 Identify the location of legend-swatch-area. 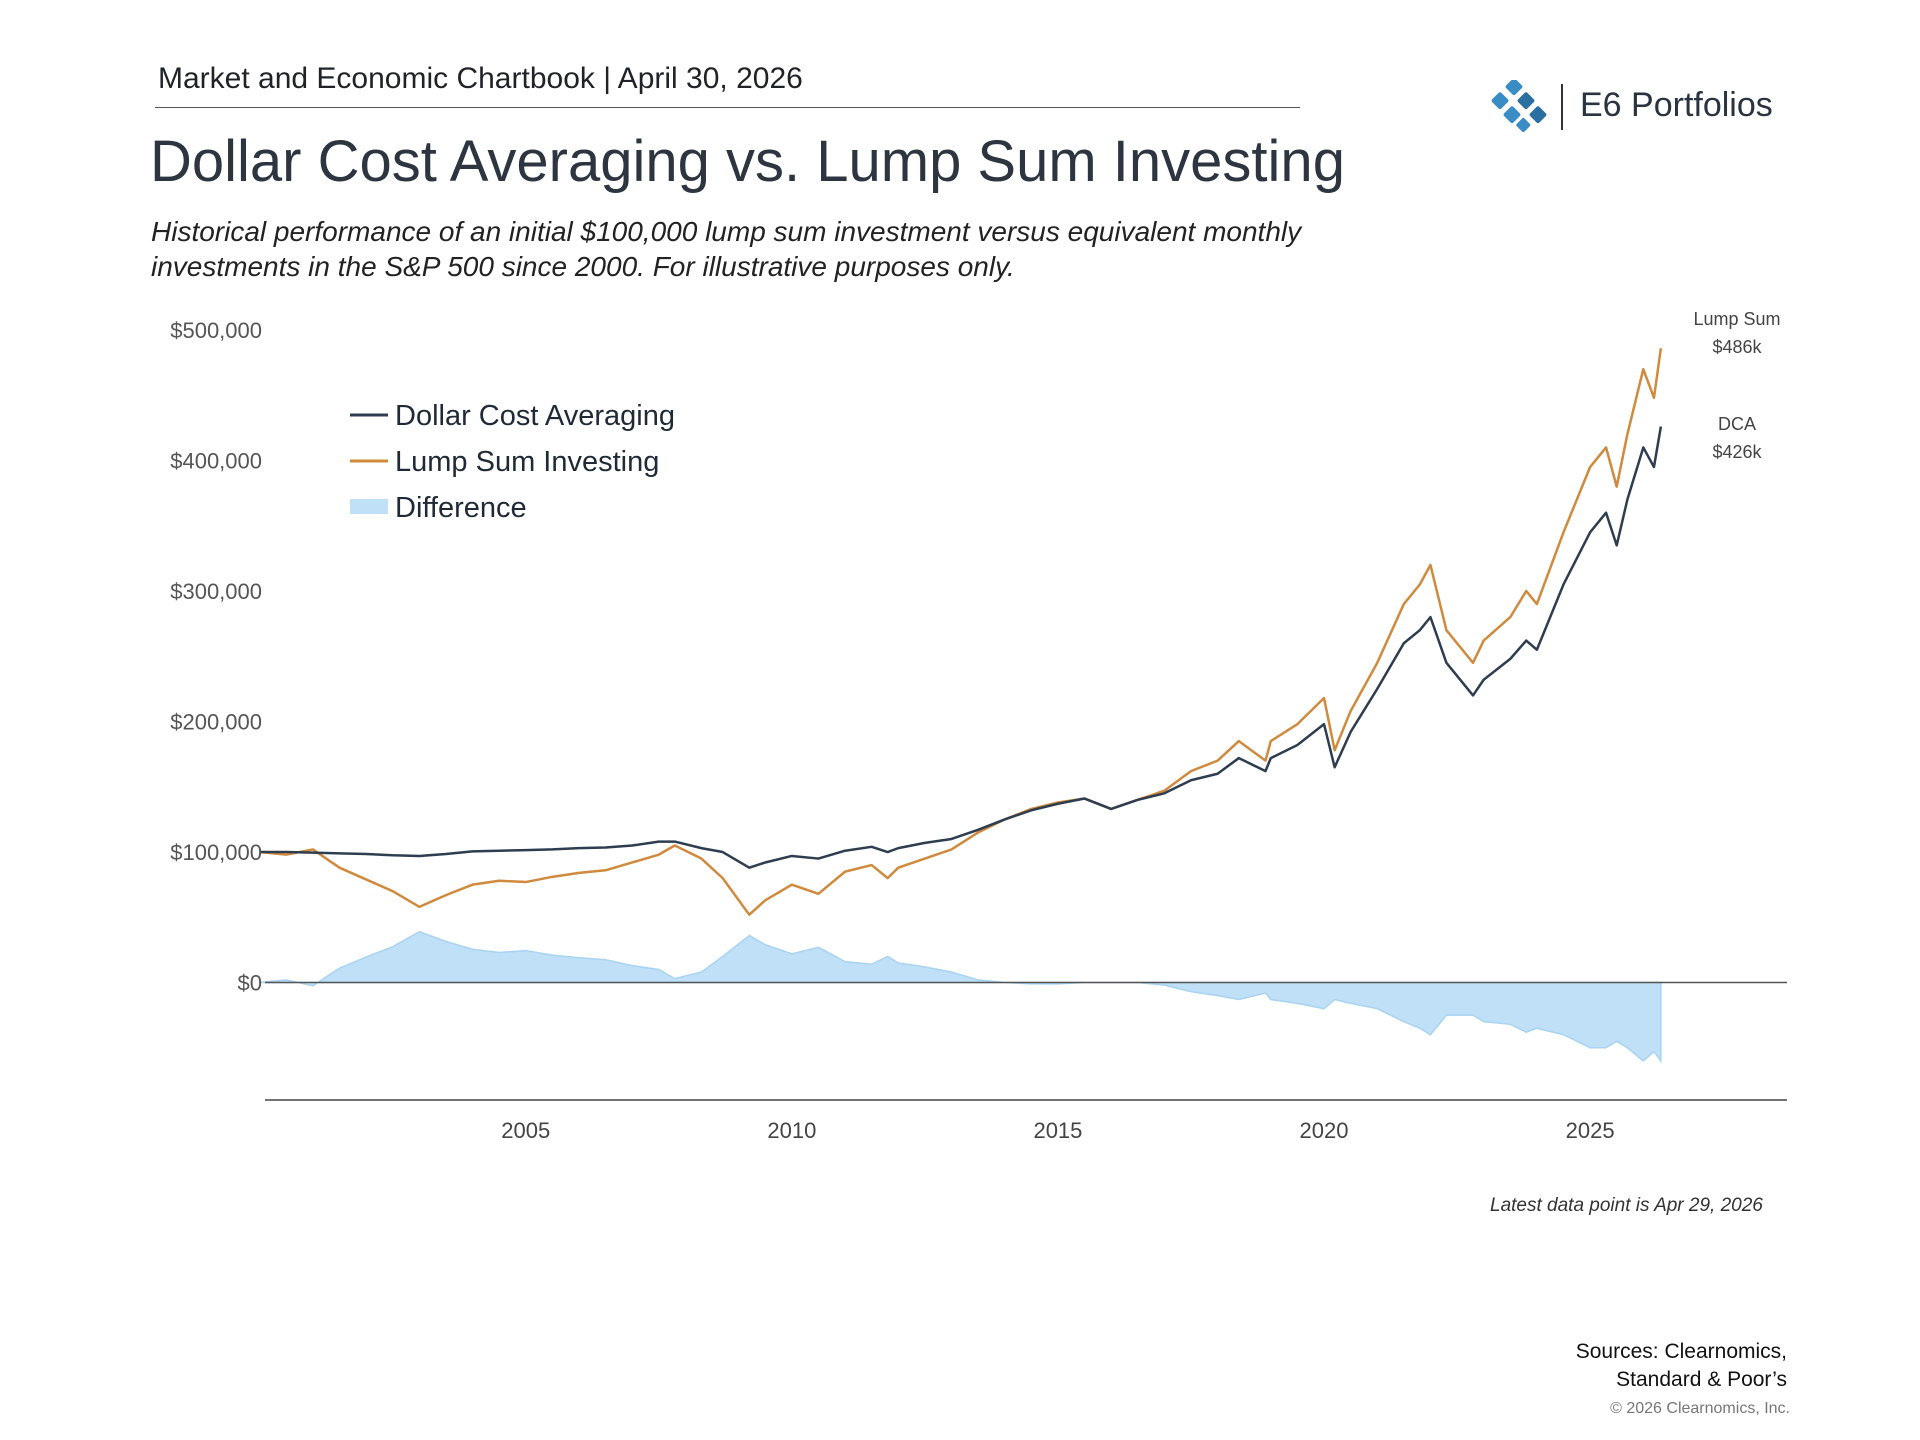
(369, 506).